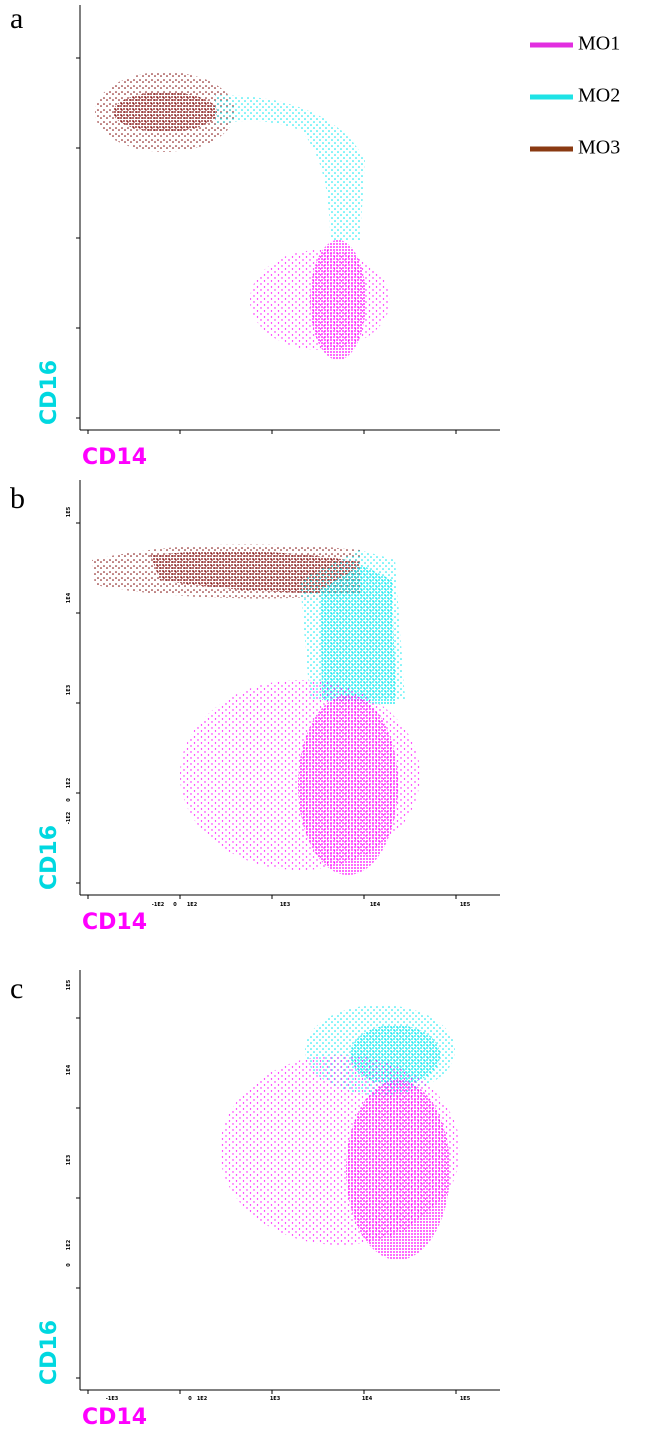 The height and width of the screenshot is (1433, 660). I want to click on y-tick-label: -1E2, so click(69, 817).